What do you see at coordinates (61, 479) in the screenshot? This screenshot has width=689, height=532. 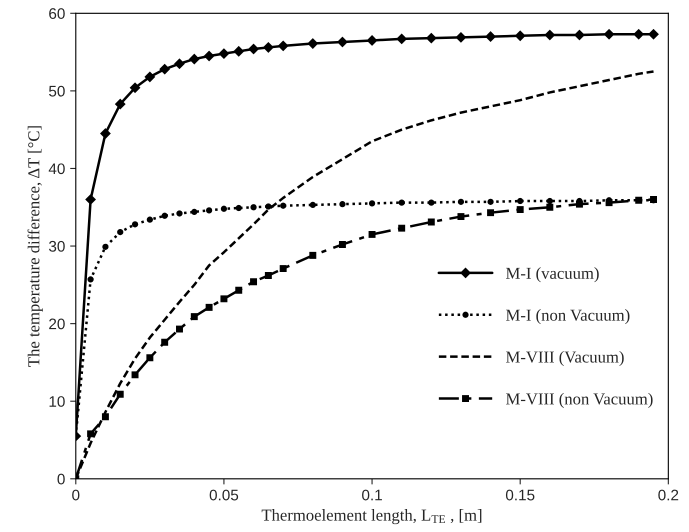 I see `y-tick-label: 0` at bounding box center [61, 479].